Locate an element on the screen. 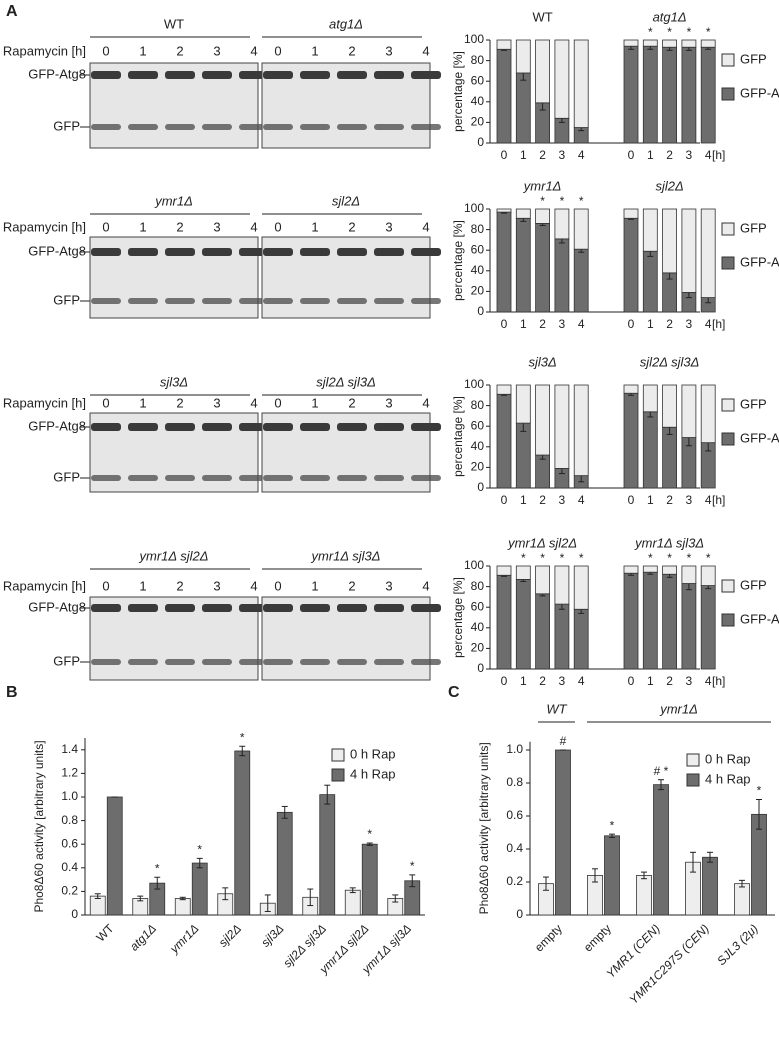  y-tick-label: 100 is located at coordinates (474, 565).